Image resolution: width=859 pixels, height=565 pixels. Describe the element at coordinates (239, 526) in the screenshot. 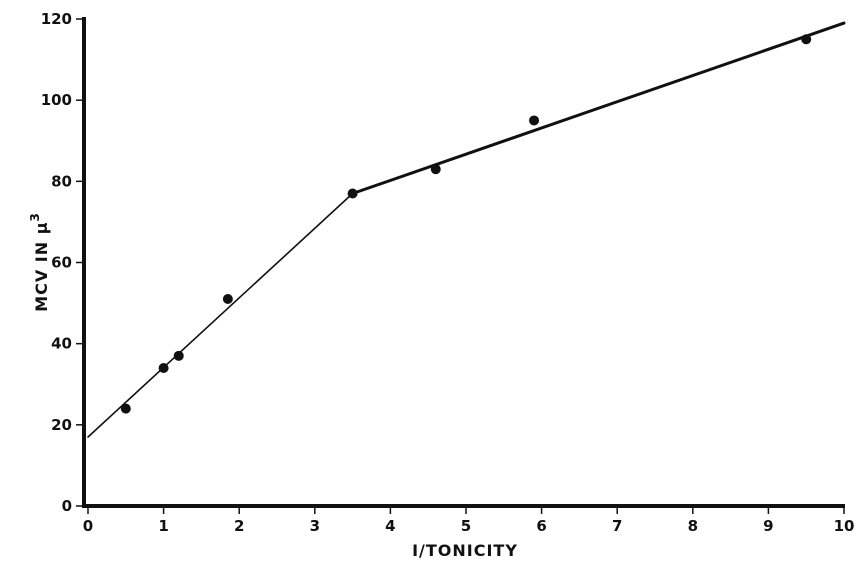

I see `x-tick-label: 2` at that location.